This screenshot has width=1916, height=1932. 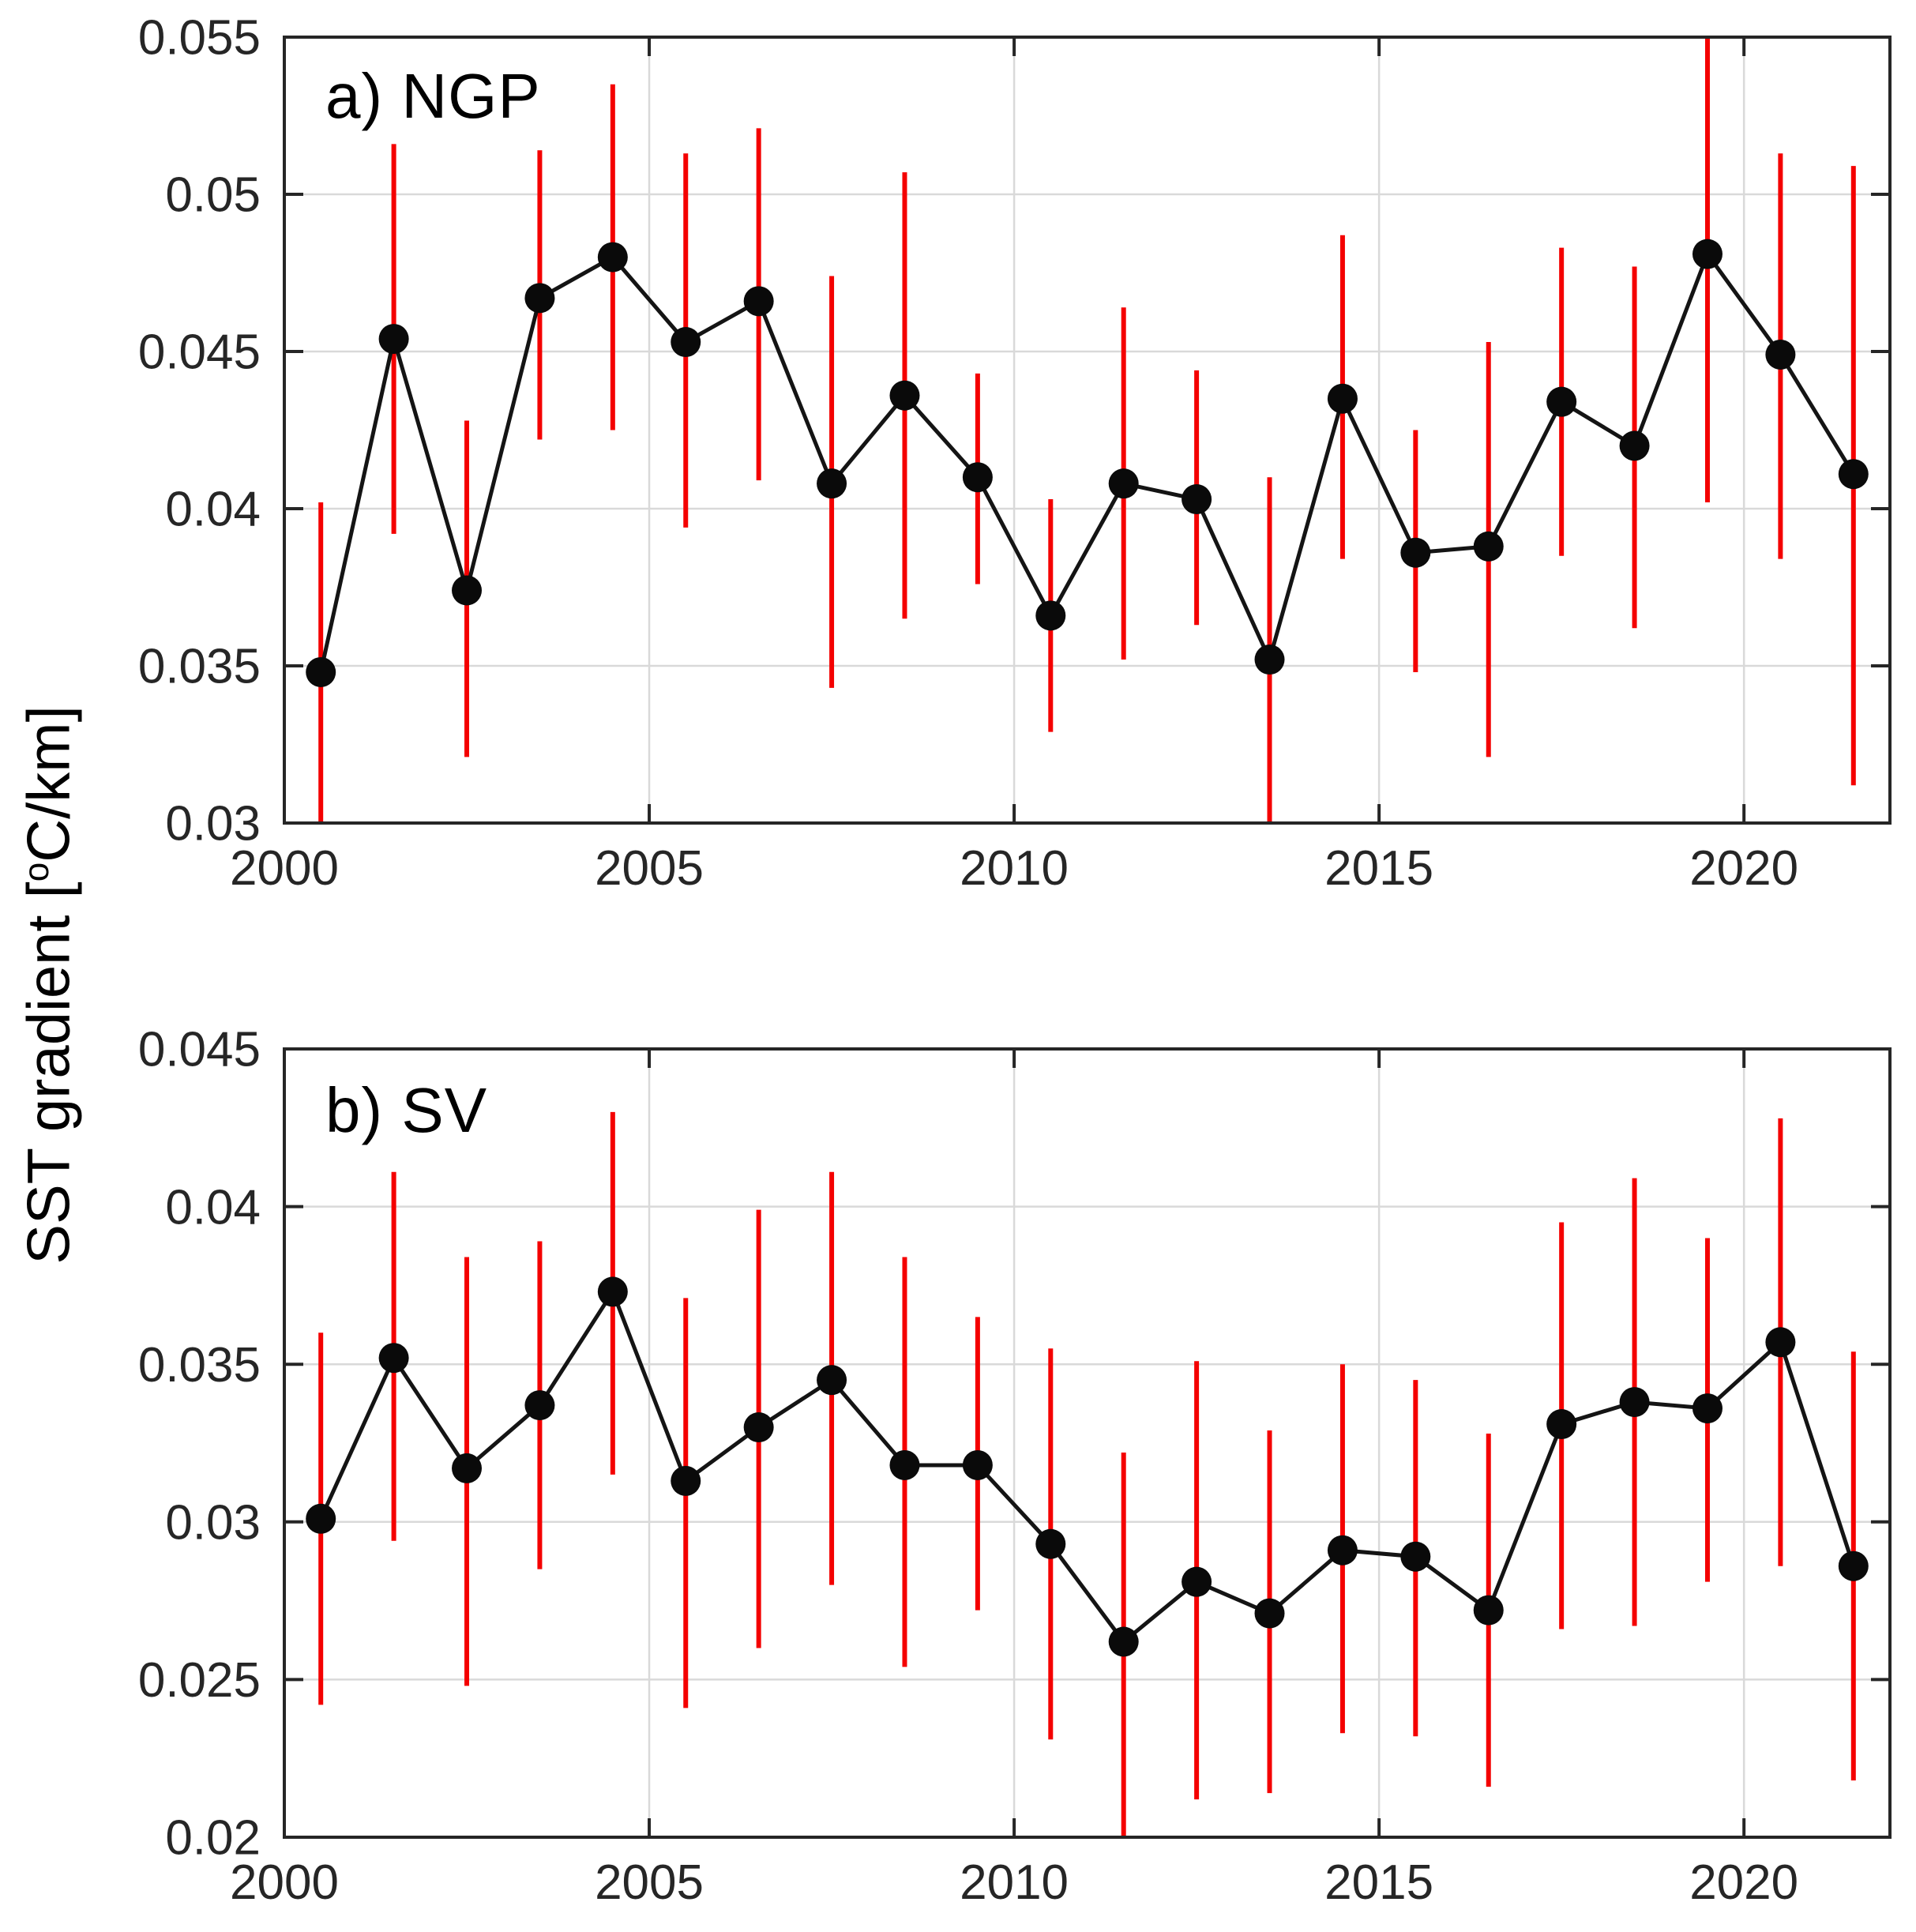 What do you see at coordinates (37, 872) in the screenshot?
I see `y-axis-label-superscript: o` at bounding box center [37, 872].